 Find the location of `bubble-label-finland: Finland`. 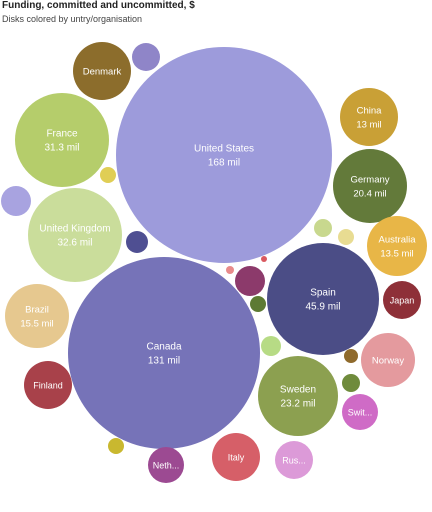

bubble-label-finland: Finland is located at coordinates (48, 385).